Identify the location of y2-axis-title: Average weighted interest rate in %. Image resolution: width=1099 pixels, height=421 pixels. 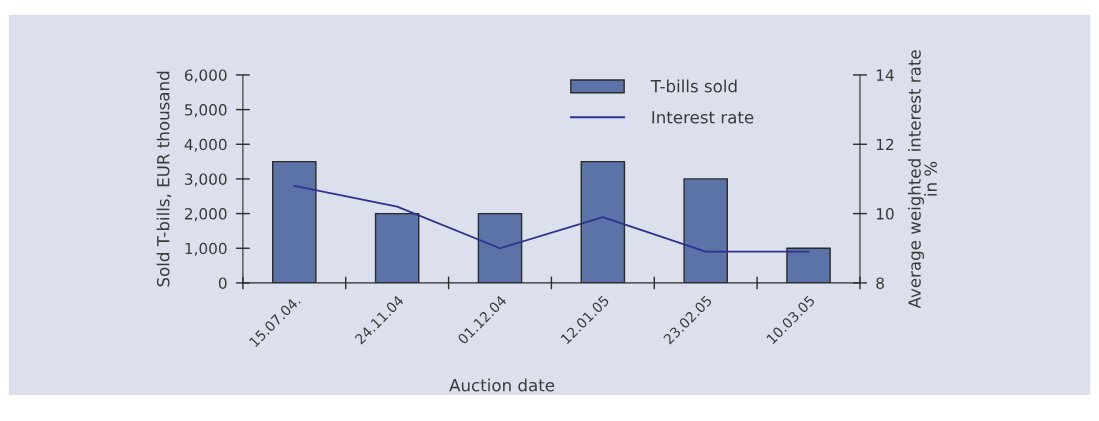
(922, 179).